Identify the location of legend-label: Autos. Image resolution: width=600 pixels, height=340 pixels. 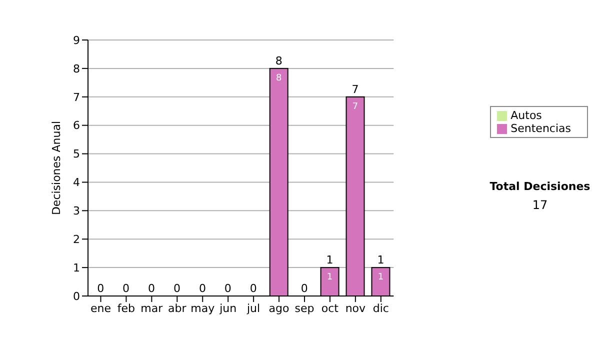
(526, 115).